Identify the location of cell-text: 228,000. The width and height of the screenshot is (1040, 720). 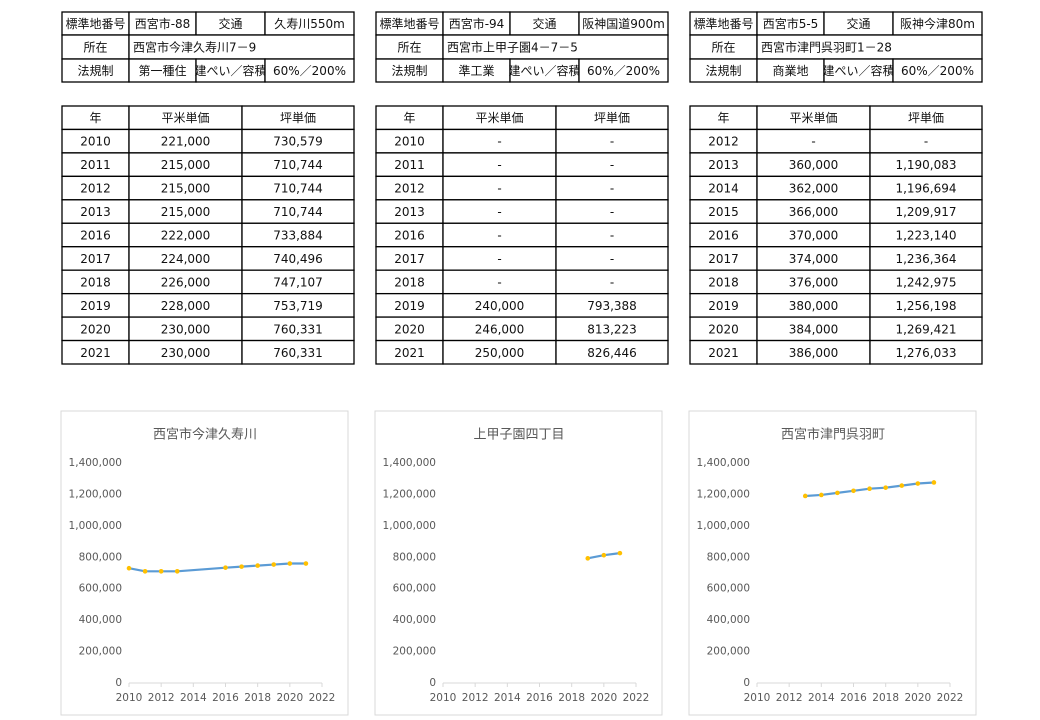
(186, 306).